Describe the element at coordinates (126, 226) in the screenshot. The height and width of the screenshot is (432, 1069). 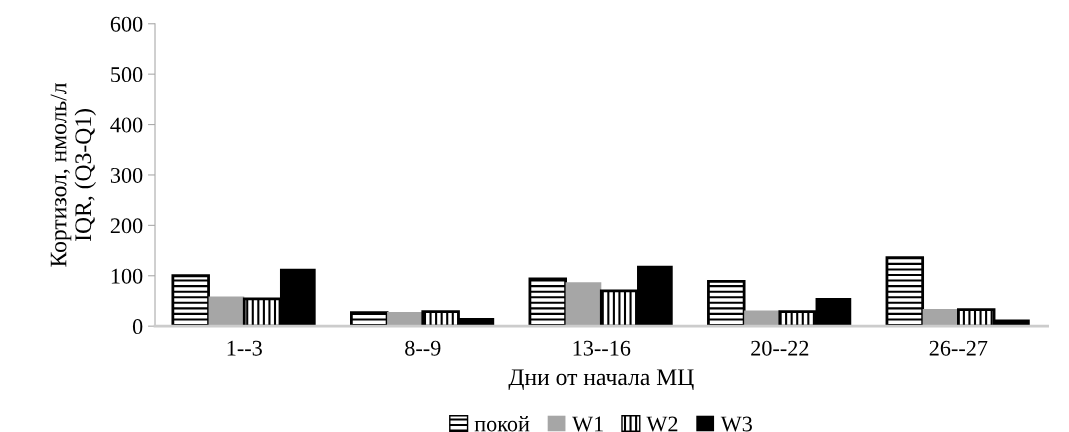
I see `y-tick-label: 200` at that location.